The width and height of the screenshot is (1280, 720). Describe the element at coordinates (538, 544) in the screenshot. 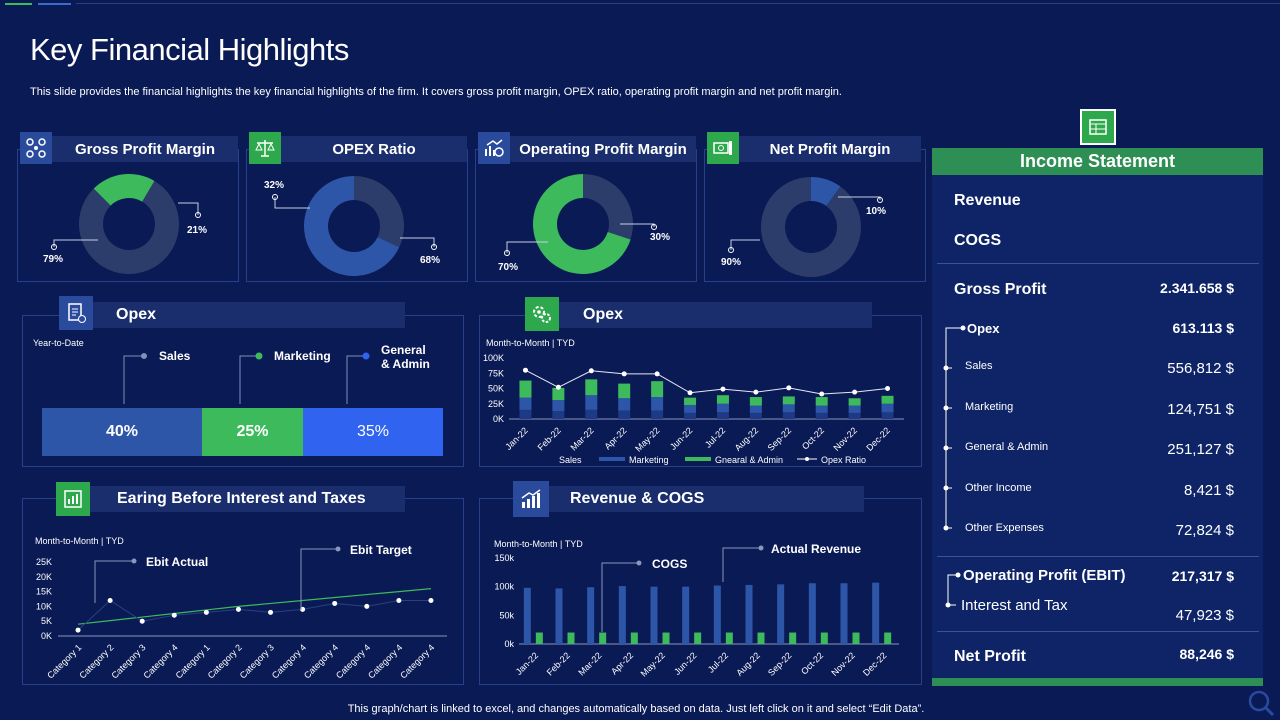

I see `revenue-cogs-period: Month-to-Month | TYD` at that location.